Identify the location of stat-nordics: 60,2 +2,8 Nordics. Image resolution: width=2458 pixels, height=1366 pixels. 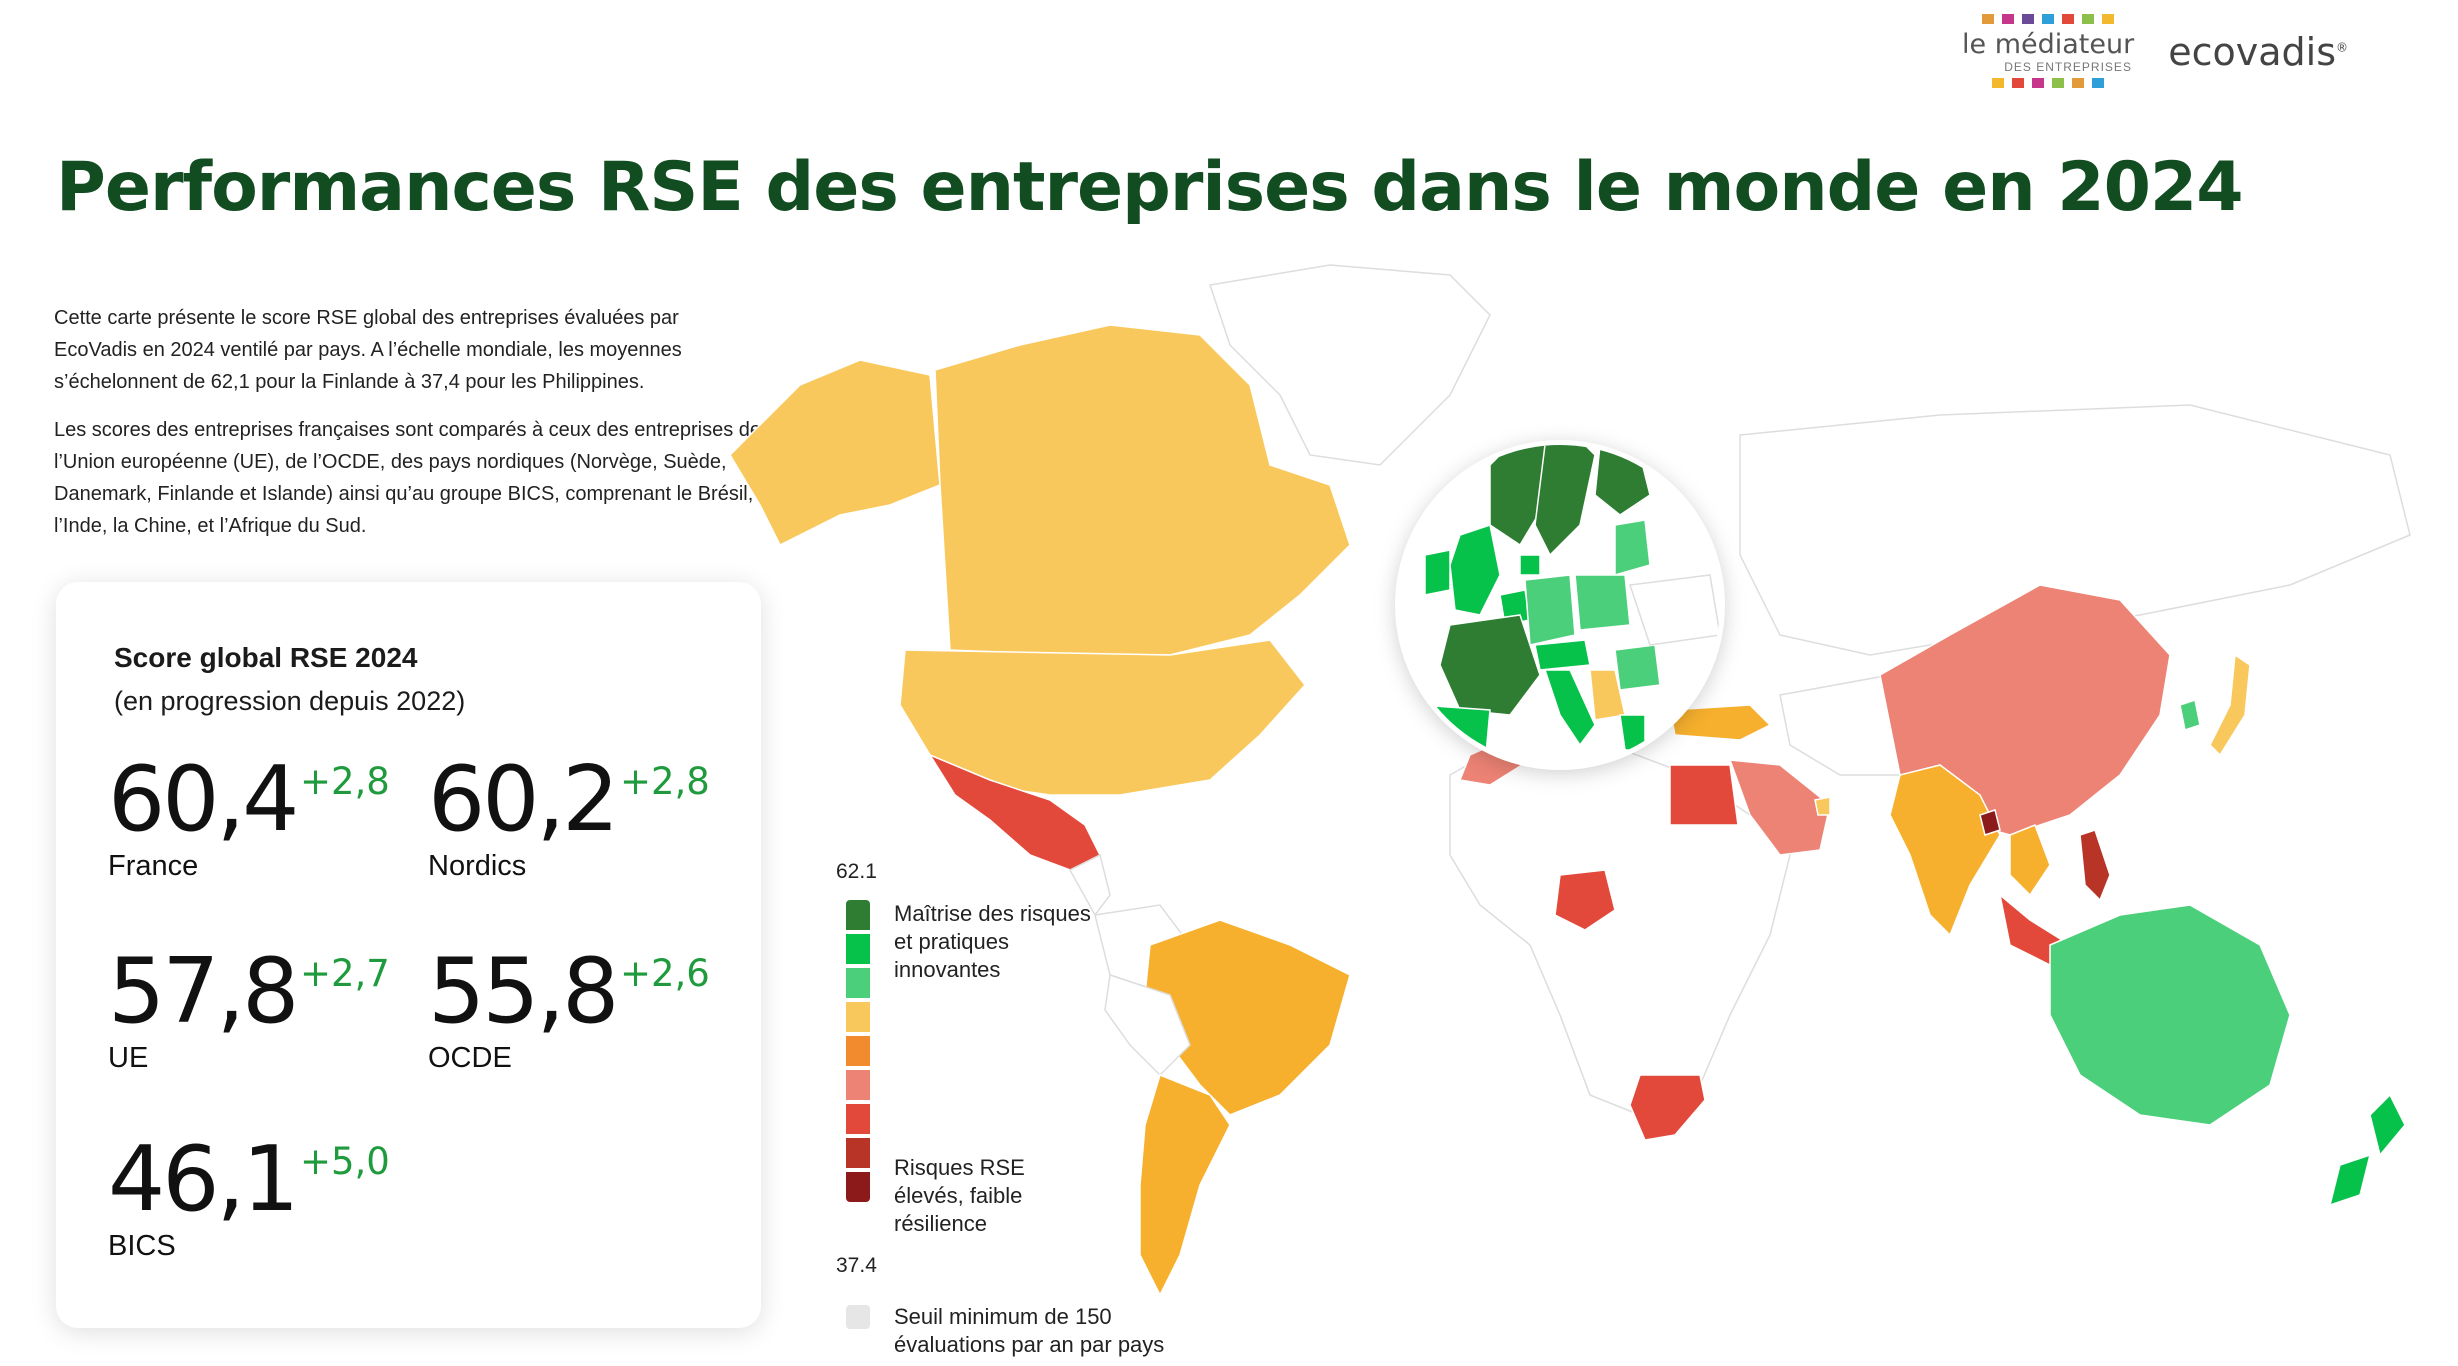
(588, 817).